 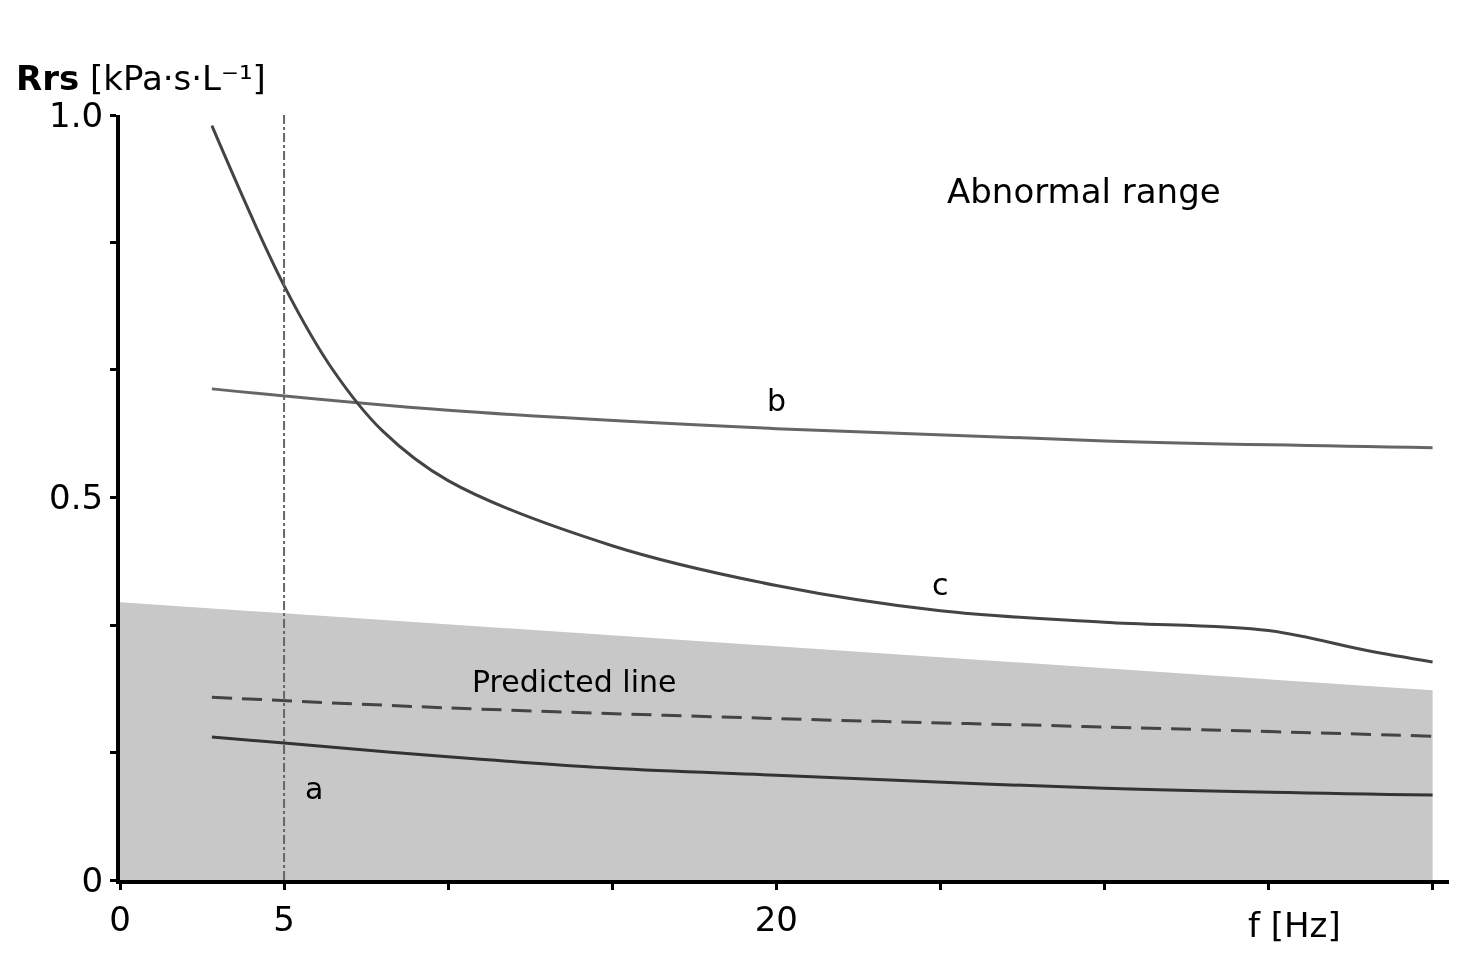 What do you see at coordinates (76, 497) in the screenshot?
I see `y-tick-label: 0.5` at bounding box center [76, 497].